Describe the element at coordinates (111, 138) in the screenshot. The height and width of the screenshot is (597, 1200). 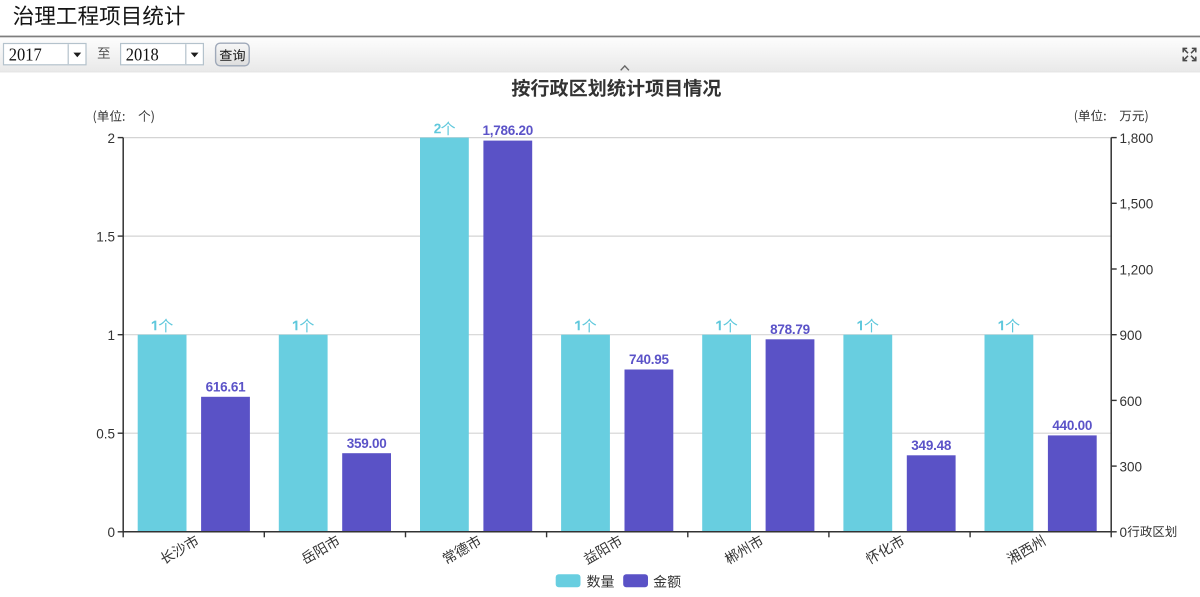
I see `svg-text: 2` at that location.